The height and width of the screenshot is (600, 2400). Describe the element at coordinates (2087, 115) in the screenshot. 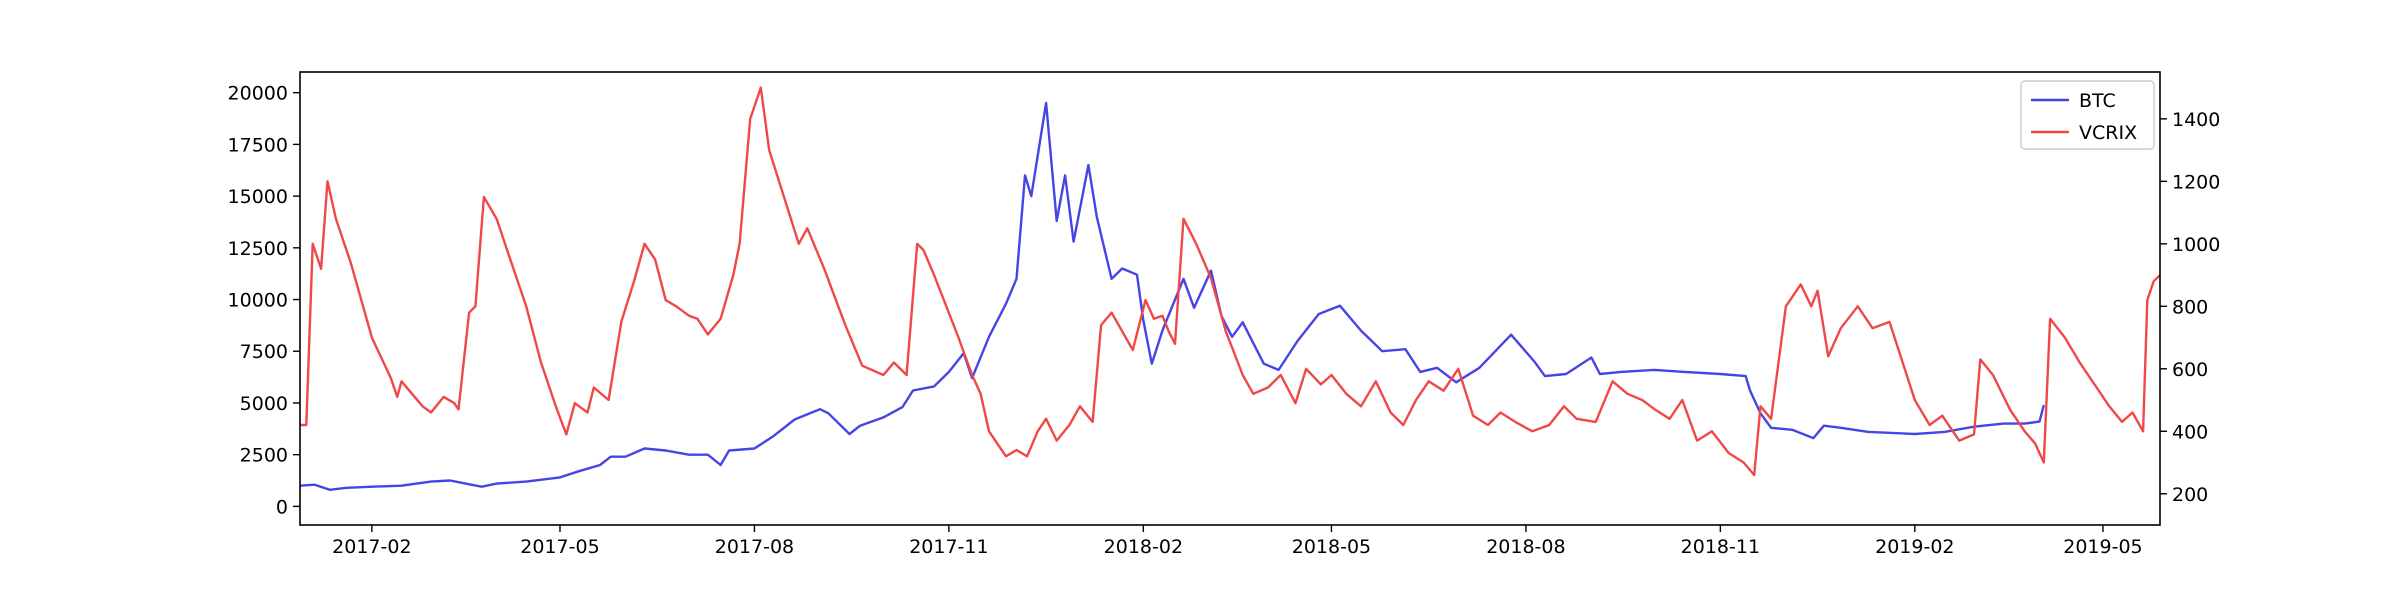

I see `legend: BTC VCRIX` at that location.